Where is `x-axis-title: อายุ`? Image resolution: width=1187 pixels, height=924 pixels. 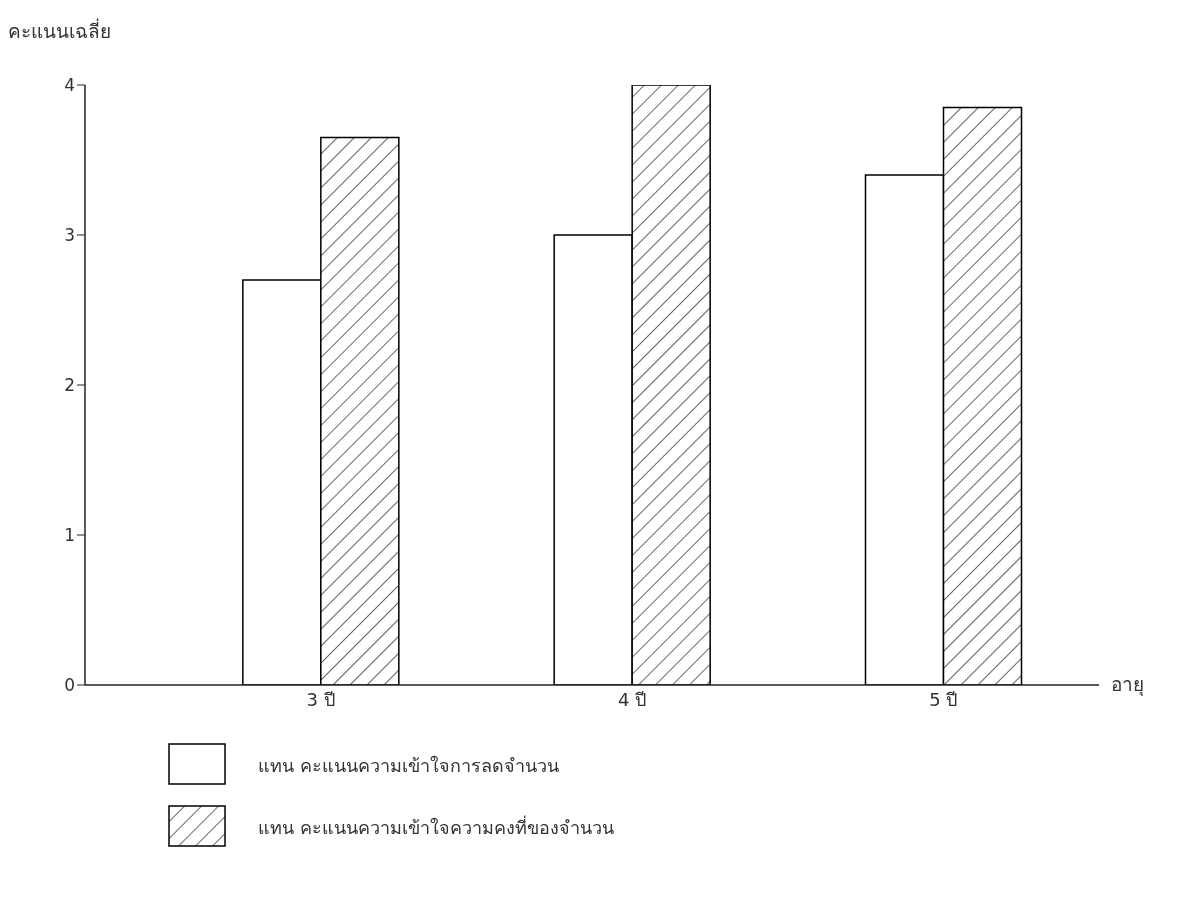
x-axis-title: อายุ is located at coordinates (1127, 685).